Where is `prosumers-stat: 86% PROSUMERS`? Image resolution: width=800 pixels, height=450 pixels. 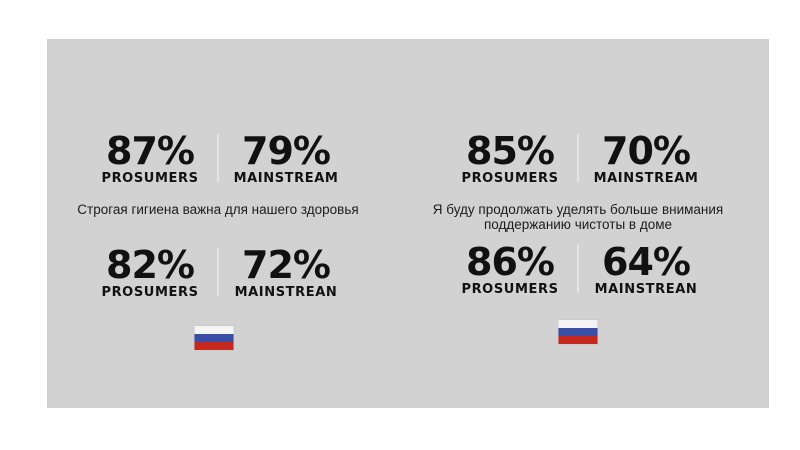 prosumers-stat: 86% PROSUMERS is located at coordinates (510, 269).